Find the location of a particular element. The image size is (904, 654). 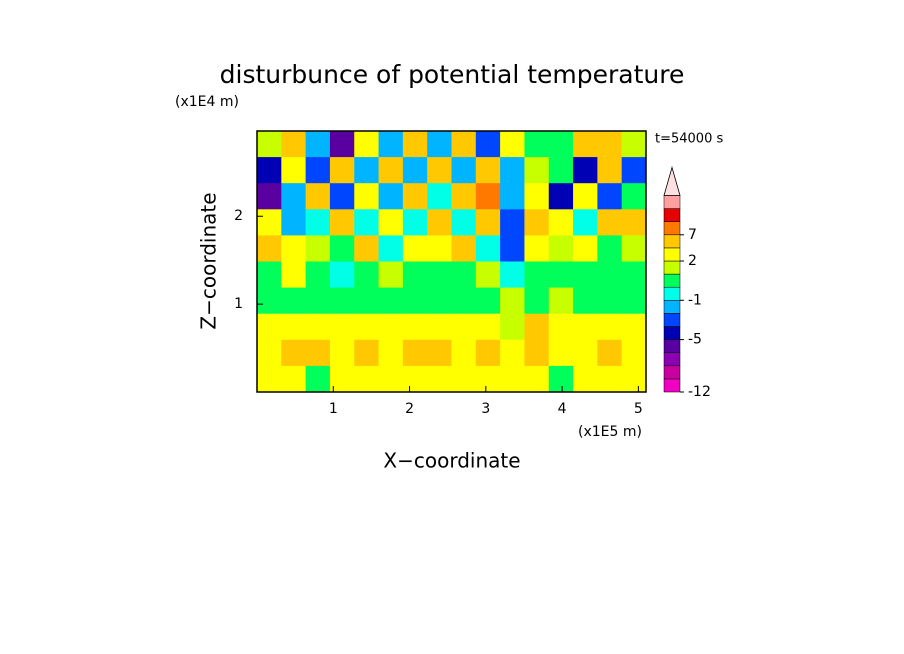

x-tick-label: 2 is located at coordinates (409, 409).